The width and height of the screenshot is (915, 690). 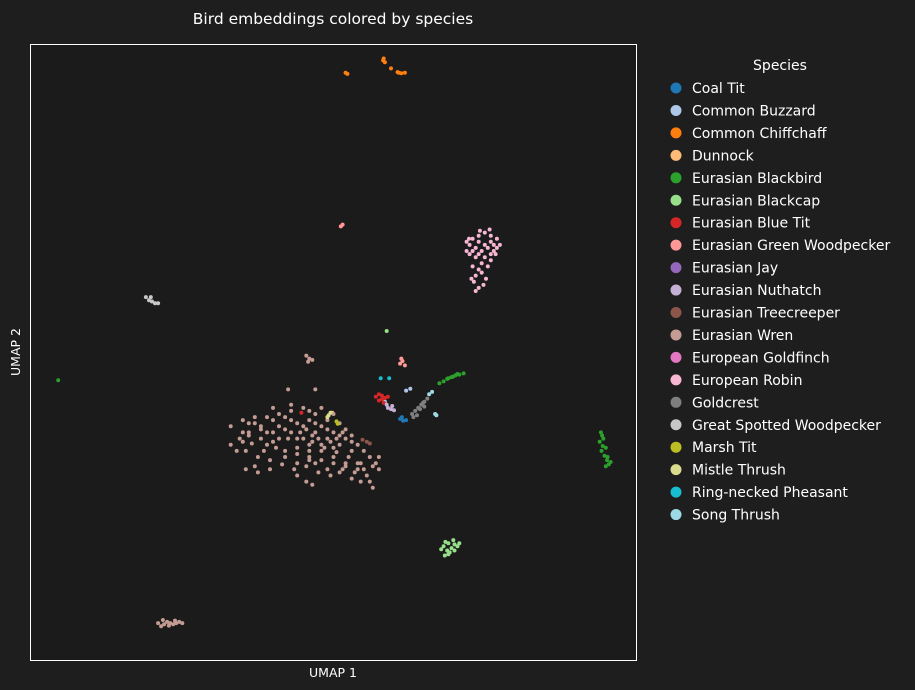 What do you see at coordinates (676, 357) in the screenshot?
I see `legend-marker-european-goldfinch` at bounding box center [676, 357].